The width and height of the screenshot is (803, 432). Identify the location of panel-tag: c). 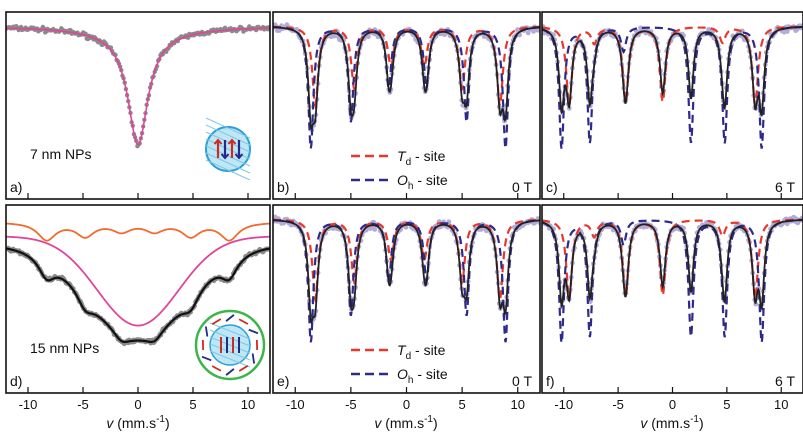
(552, 187).